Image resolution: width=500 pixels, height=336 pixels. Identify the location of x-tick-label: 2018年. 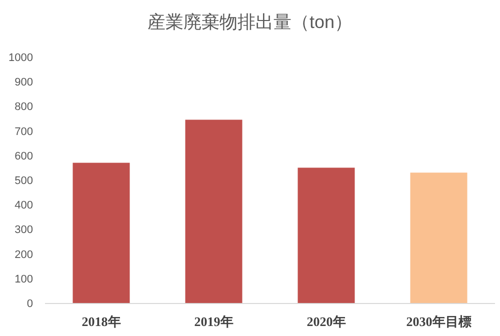
(101, 321).